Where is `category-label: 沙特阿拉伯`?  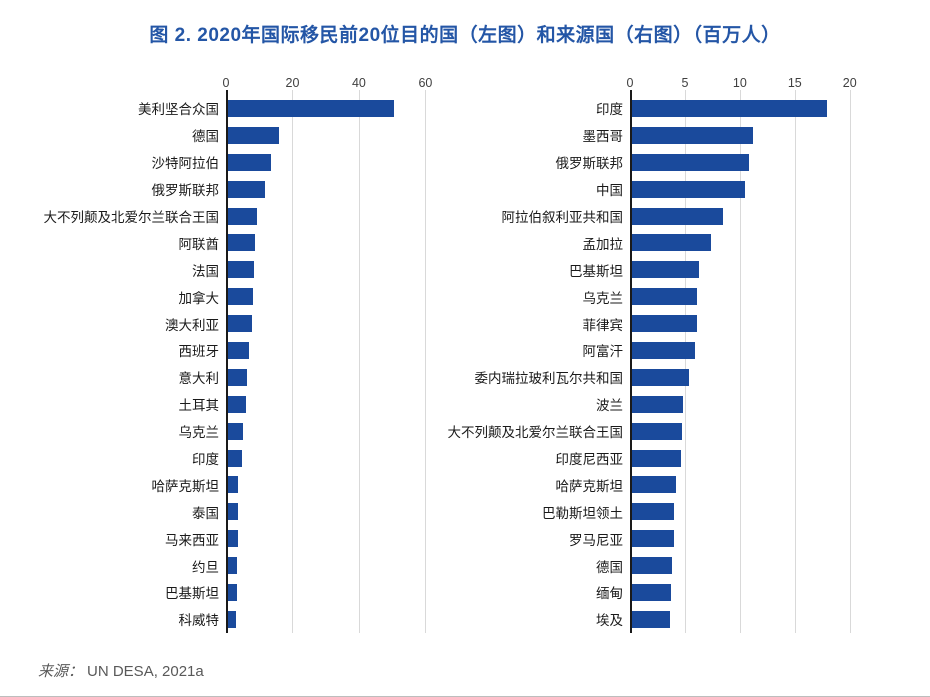 category-label: 沙特阿拉伯 is located at coordinates (185, 164).